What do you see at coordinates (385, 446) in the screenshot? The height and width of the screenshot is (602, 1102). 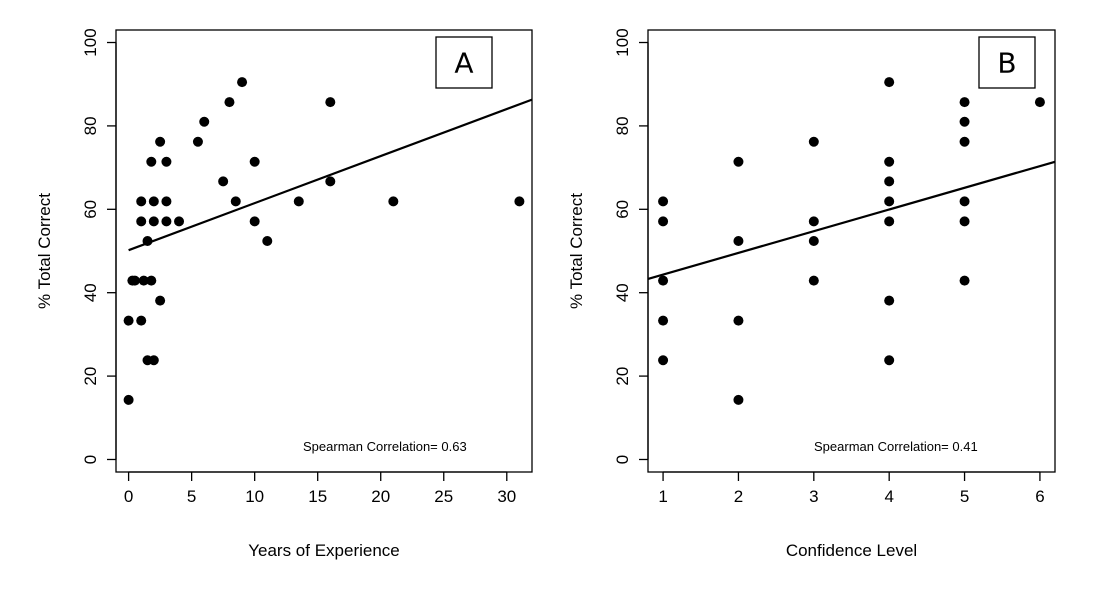 I see `correlation-annotation: Spearman Correlation= 0.63` at bounding box center [385, 446].